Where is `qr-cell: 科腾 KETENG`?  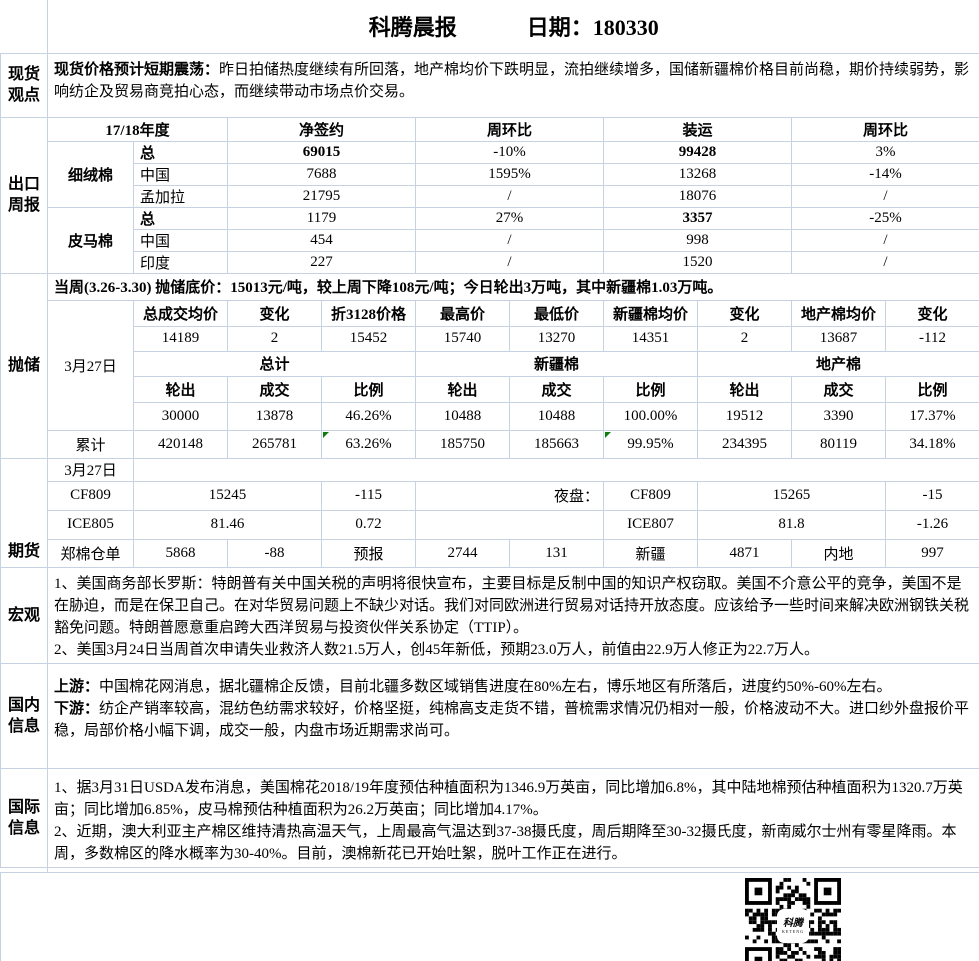 qr-cell: 科腾 KETENG is located at coordinates (489, 916).